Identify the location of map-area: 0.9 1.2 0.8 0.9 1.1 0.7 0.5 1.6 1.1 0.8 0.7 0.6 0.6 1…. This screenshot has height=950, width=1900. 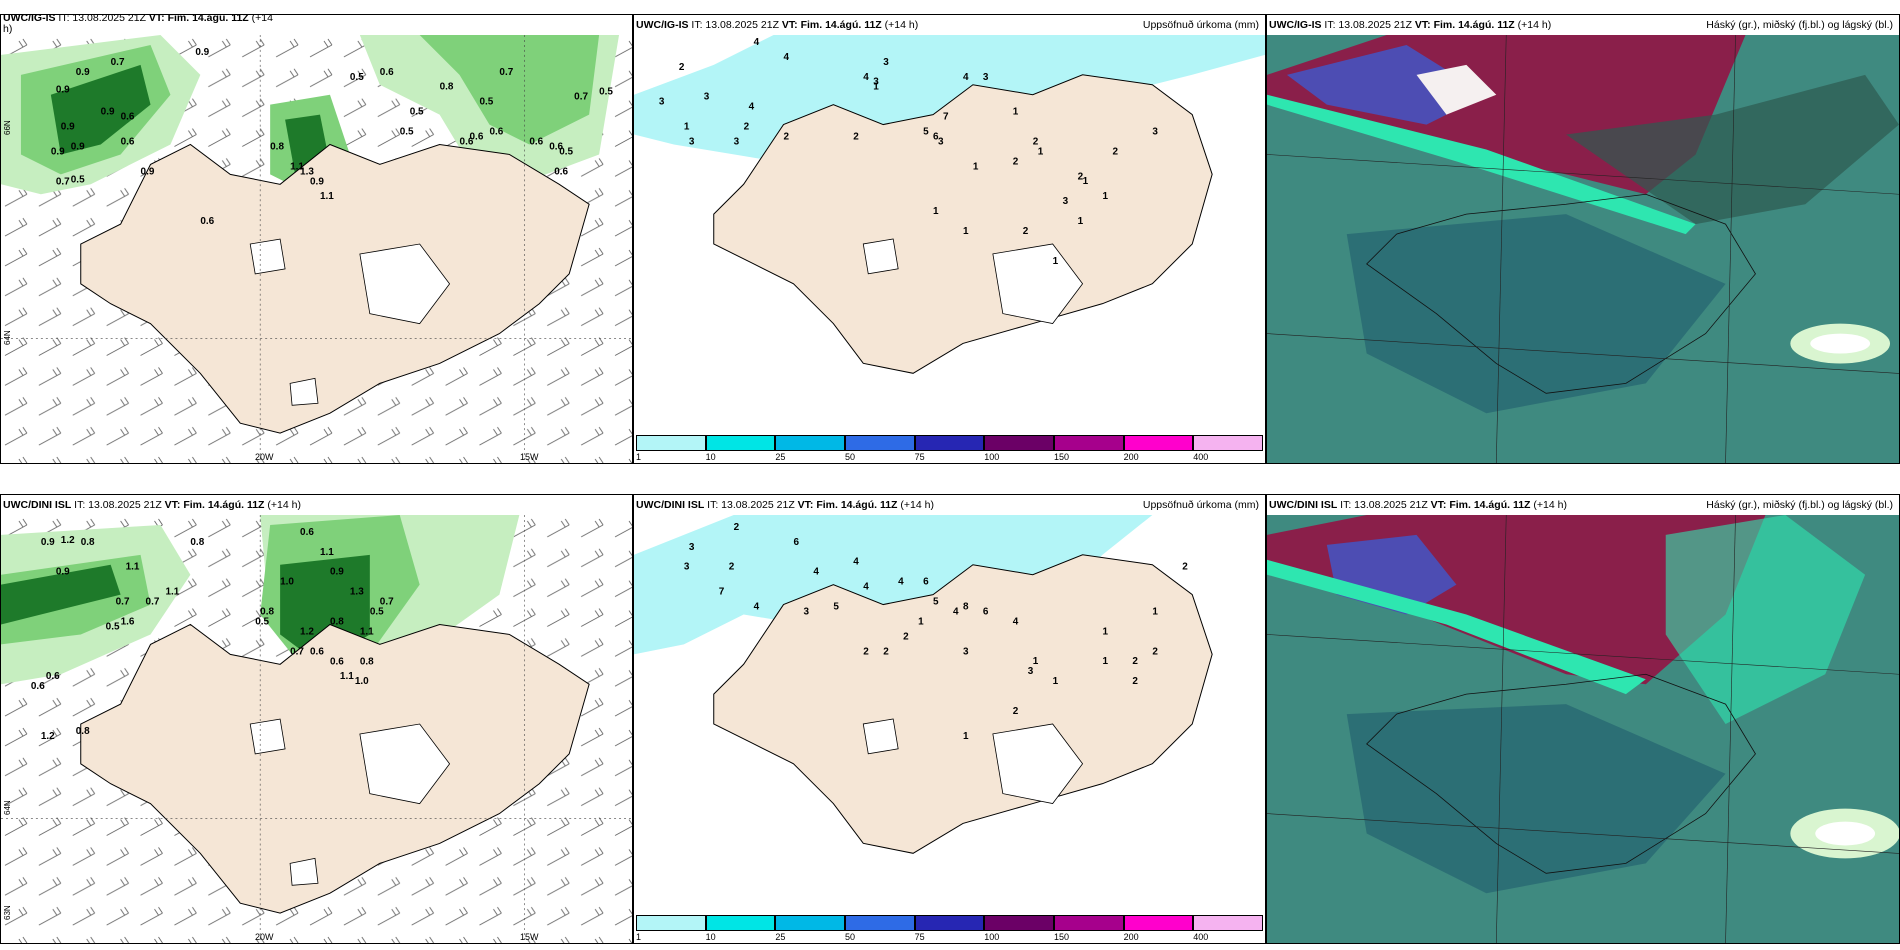
(316, 729).